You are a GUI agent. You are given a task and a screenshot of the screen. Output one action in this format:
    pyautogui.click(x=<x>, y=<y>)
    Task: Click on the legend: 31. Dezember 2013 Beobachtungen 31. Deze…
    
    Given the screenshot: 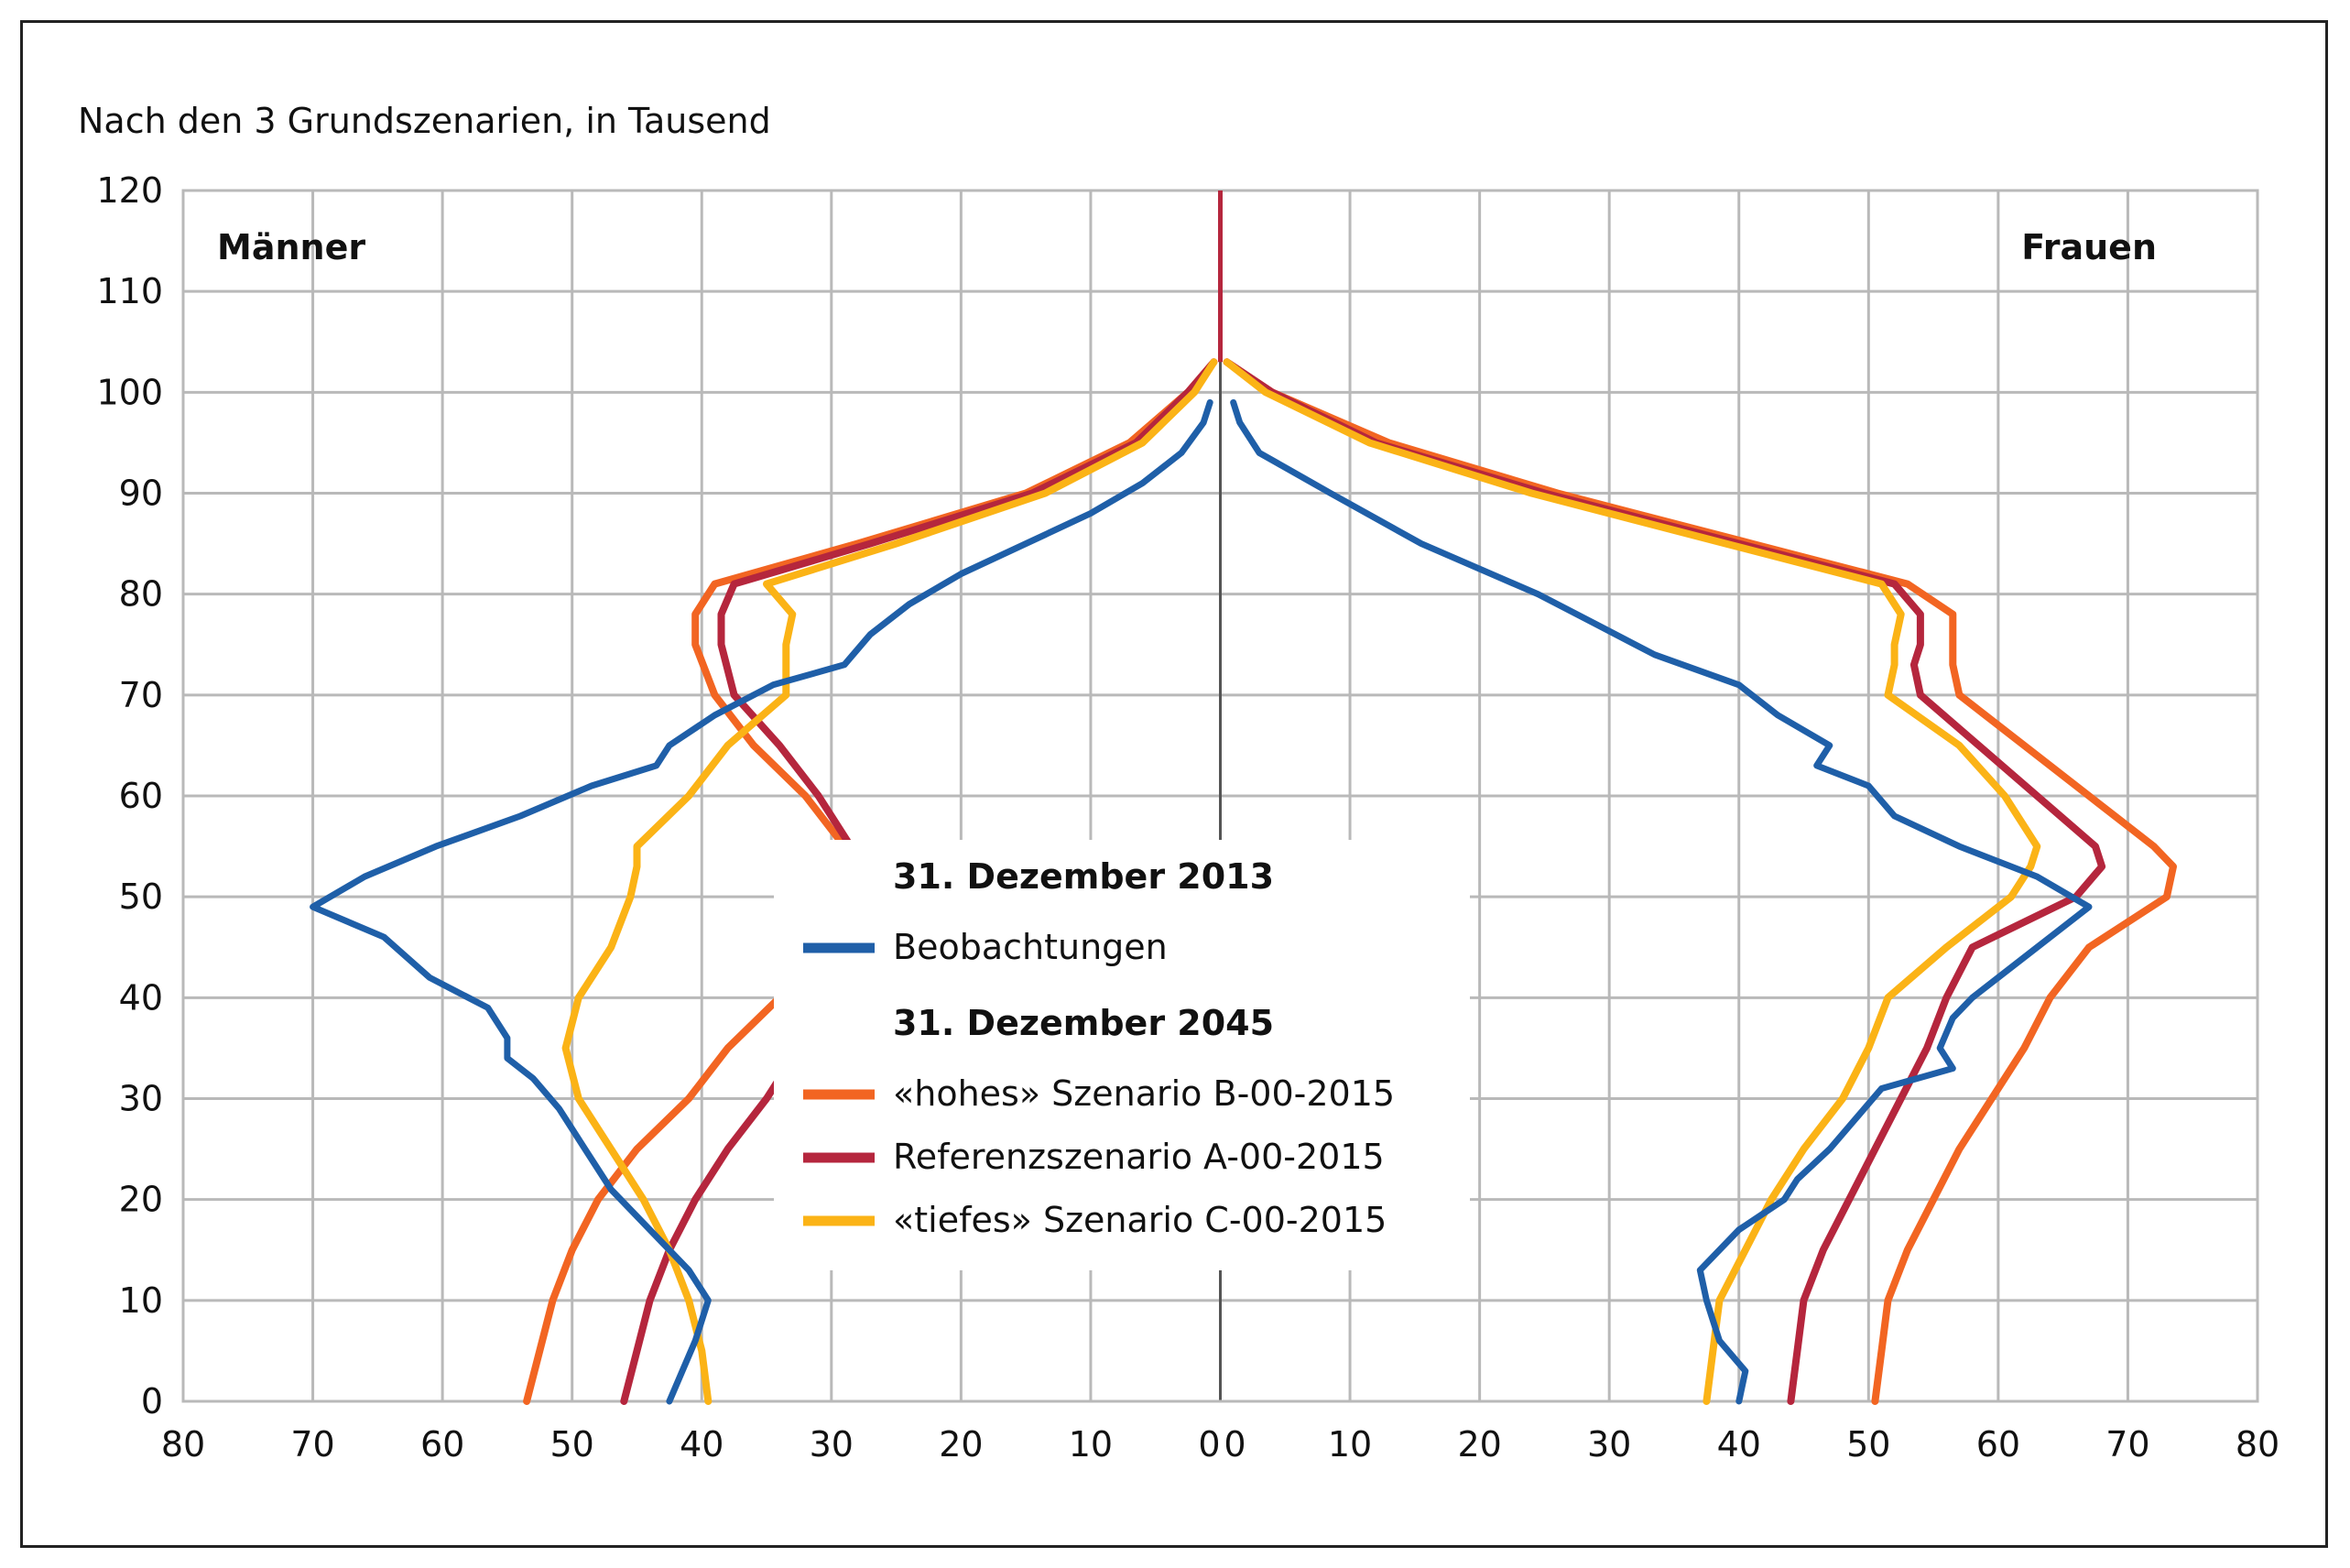 What is the action you would take?
    pyautogui.click(x=1122, y=1055)
    